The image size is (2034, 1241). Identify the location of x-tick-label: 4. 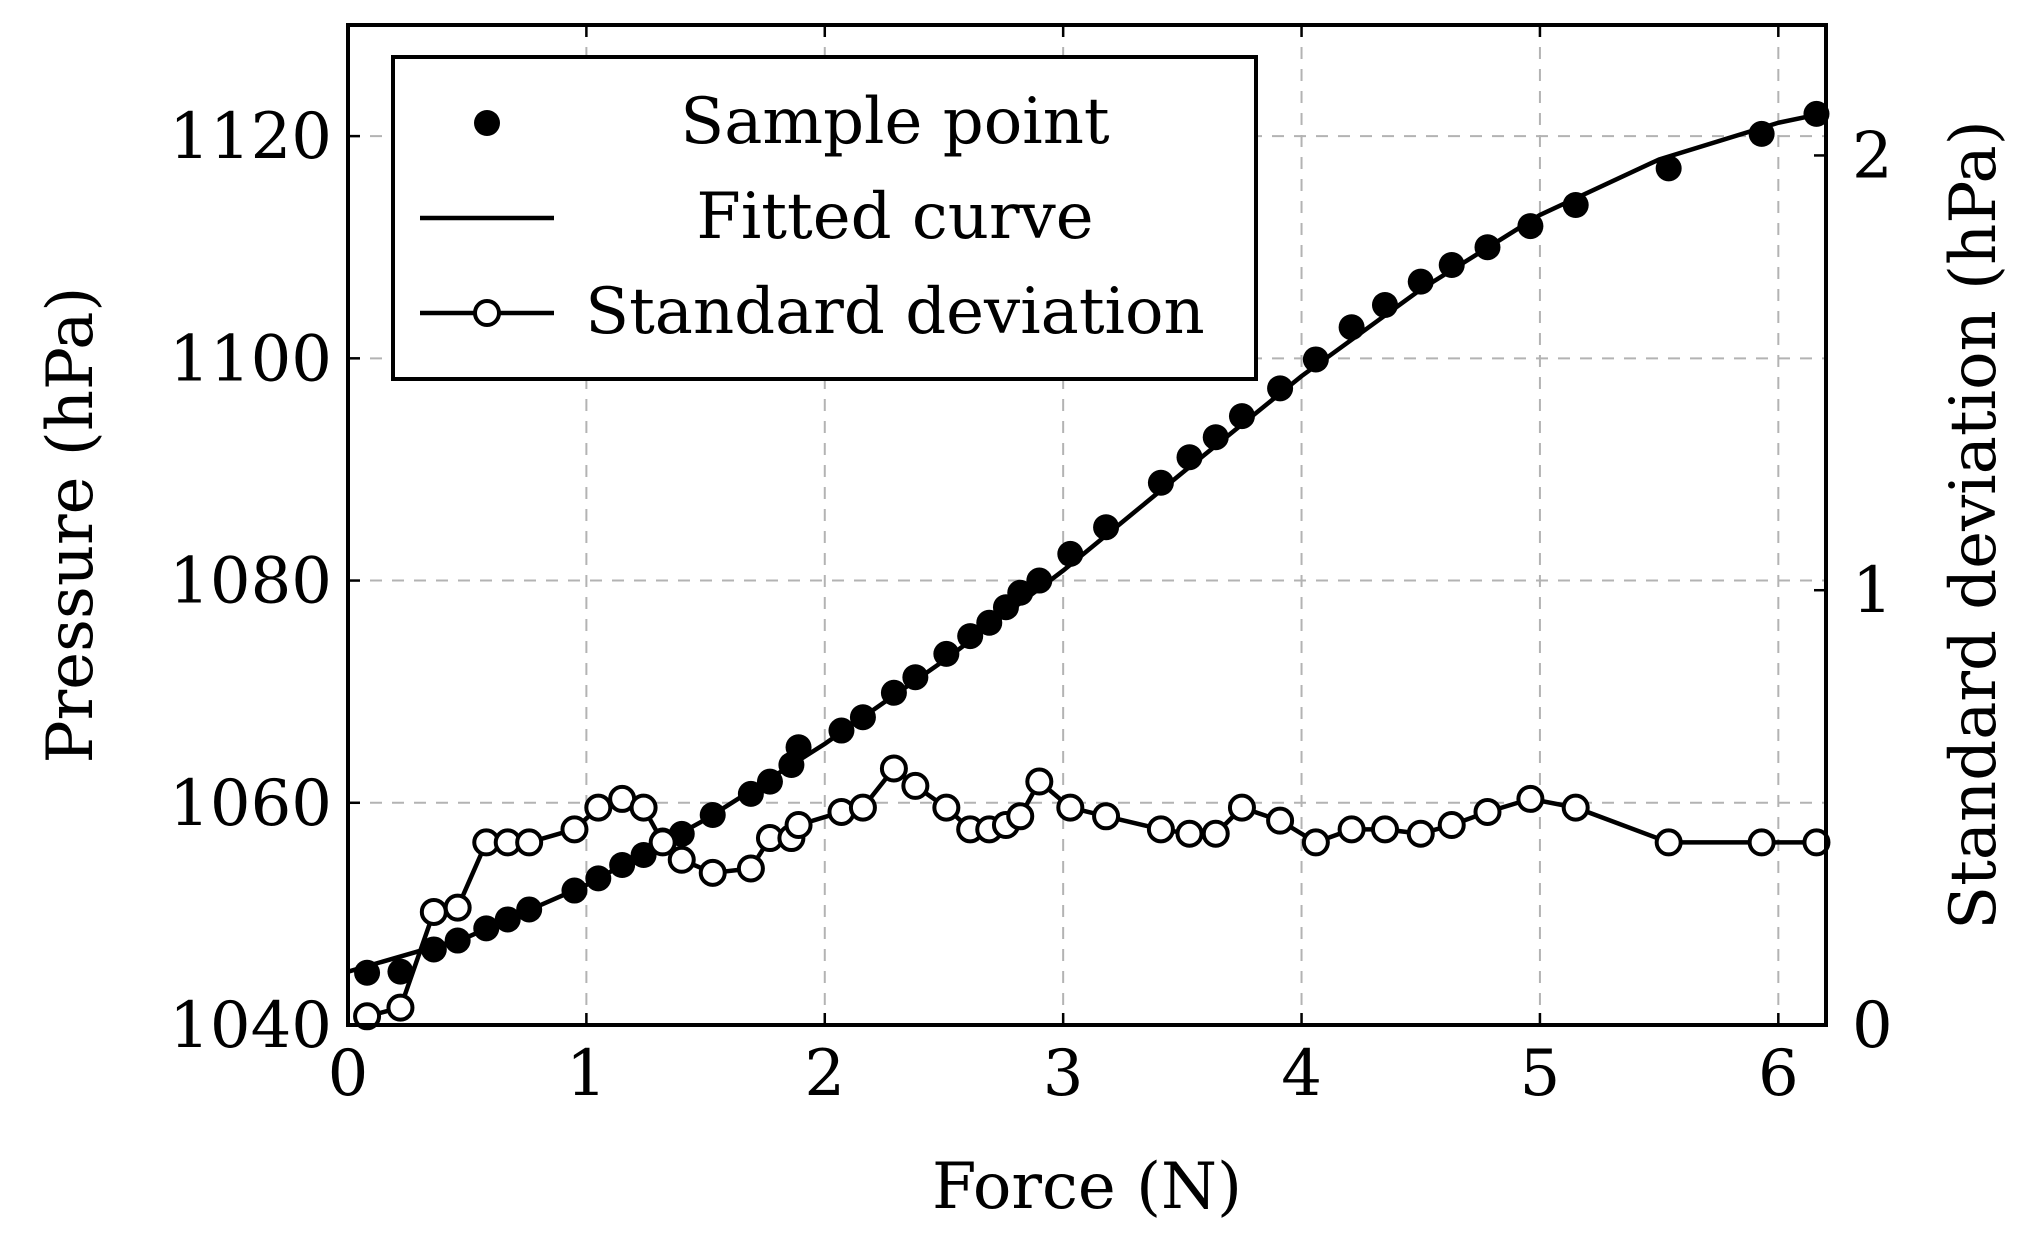
(1301, 1074).